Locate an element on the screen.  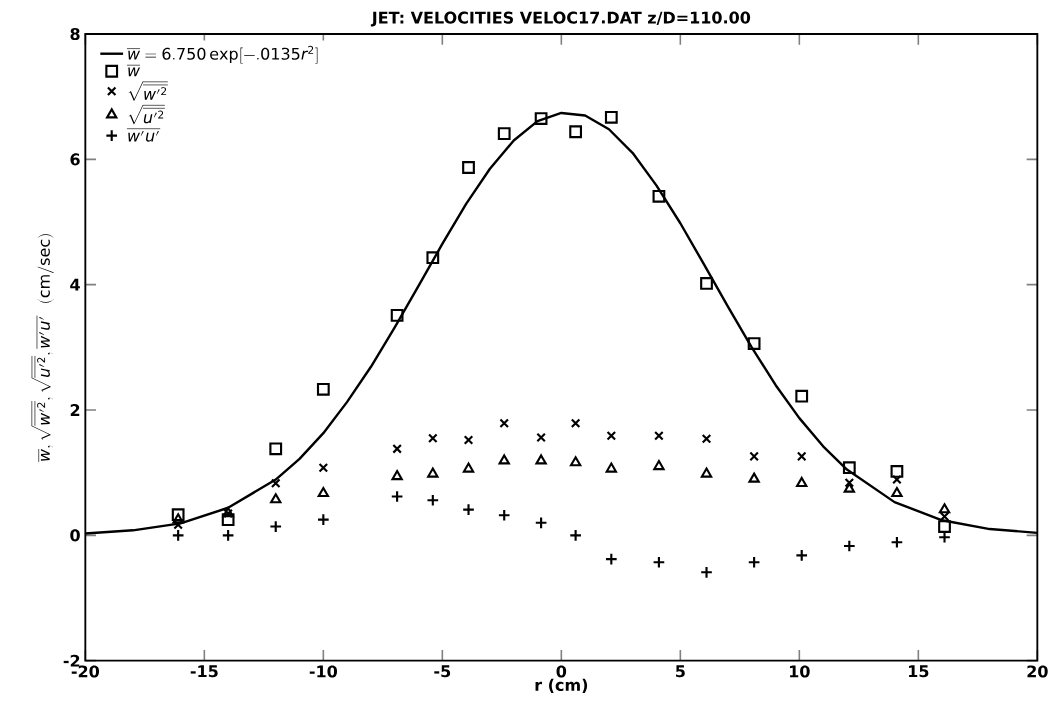
x-tick-label: -10 is located at coordinates (323, 671).